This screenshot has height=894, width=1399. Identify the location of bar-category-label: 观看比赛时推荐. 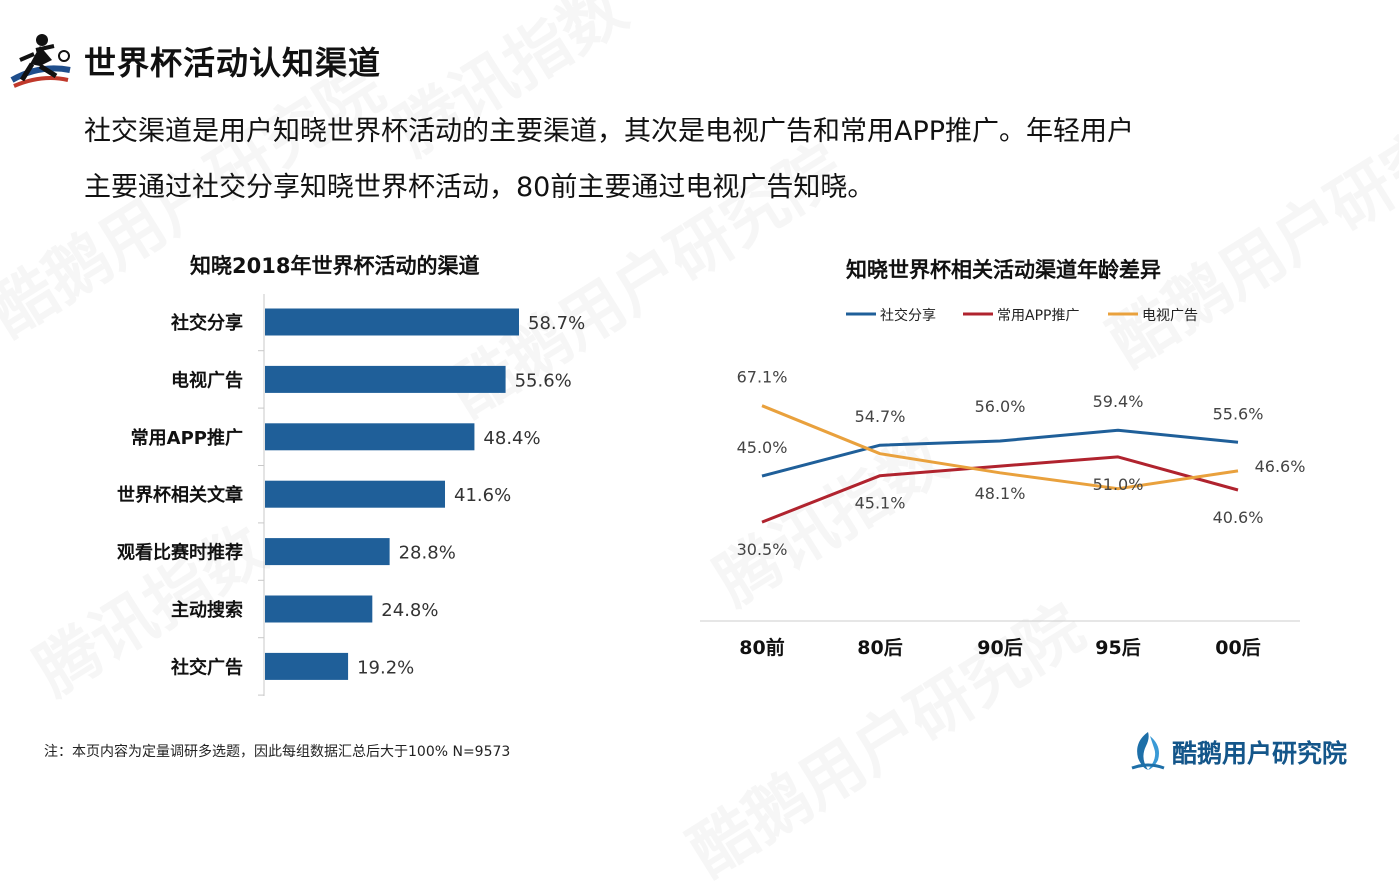
(180, 553).